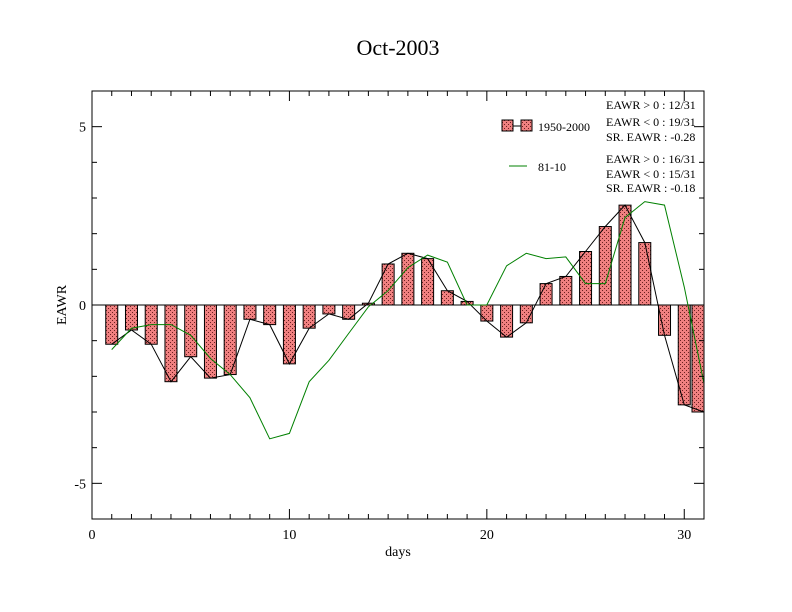 The width and height of the screenshot is (792, 612). Describe the element at coordinates (552, 167) in the screenshot. I see `legend-label-81-10: 81-10` at that location.